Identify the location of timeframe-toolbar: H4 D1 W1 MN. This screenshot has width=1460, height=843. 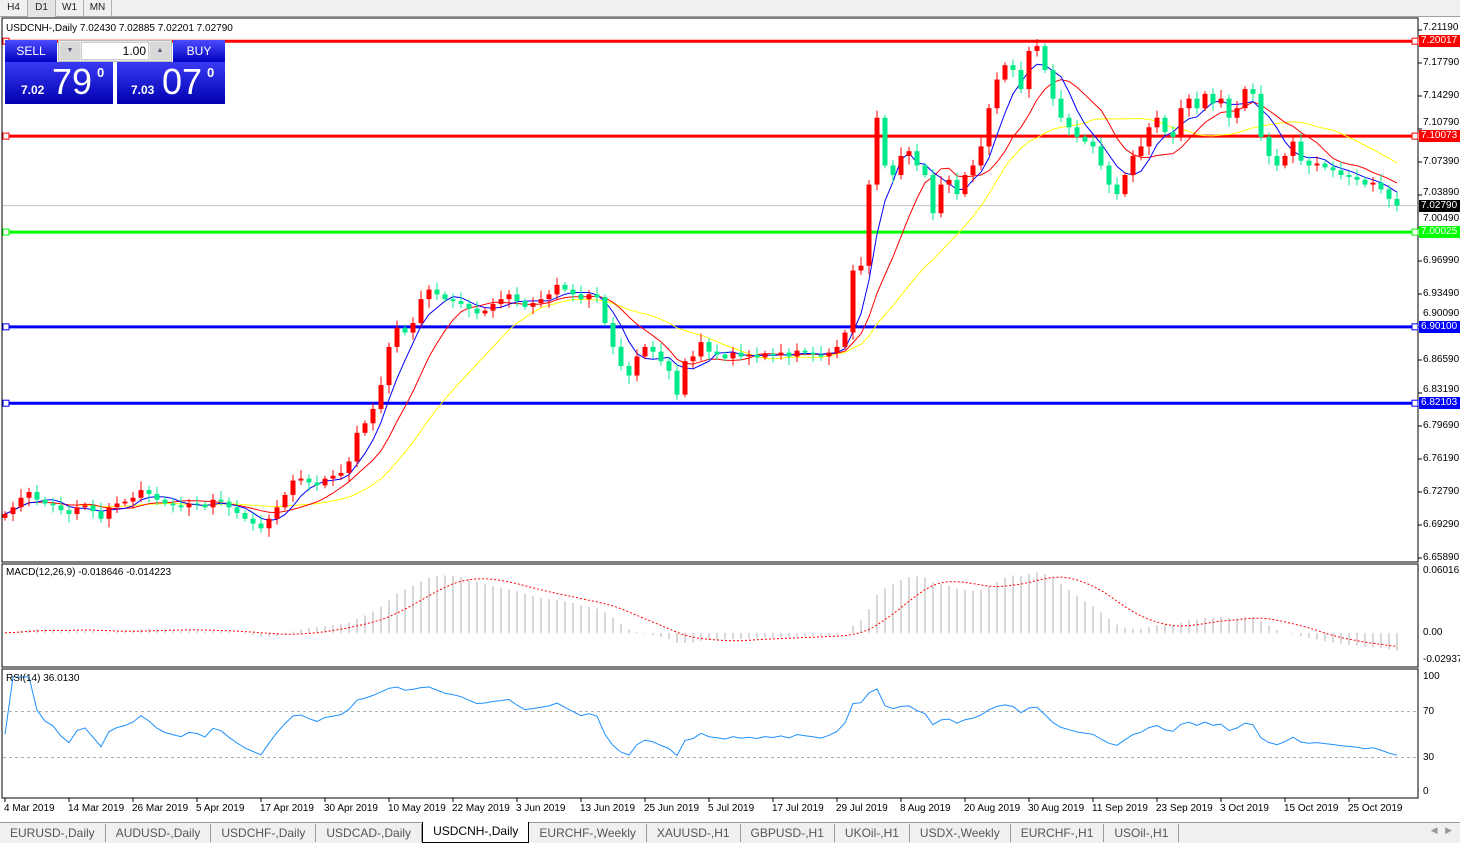
(730, 8).